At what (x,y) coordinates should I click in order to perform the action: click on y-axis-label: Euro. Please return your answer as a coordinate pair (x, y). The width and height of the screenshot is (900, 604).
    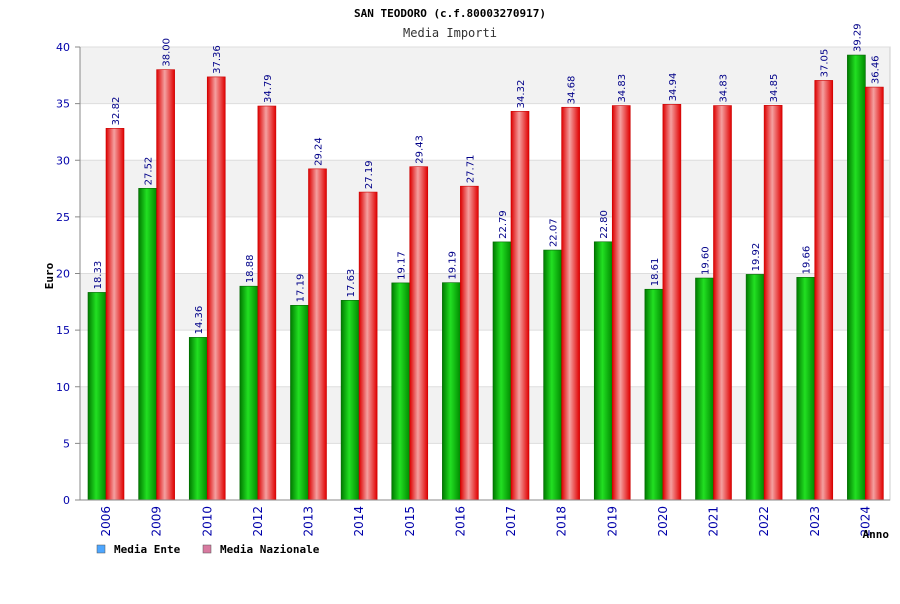
    Looking at the image, I should click on (49, 275).